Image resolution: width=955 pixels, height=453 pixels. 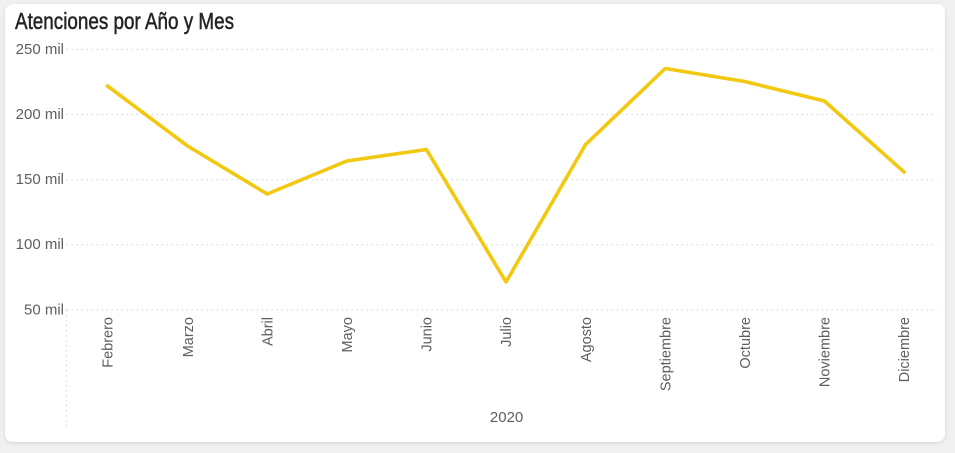 What do you see at coordinates (40, 114) in the screenshot?
I see `svg-text: 200 mil` at bounding box center [40, 114].